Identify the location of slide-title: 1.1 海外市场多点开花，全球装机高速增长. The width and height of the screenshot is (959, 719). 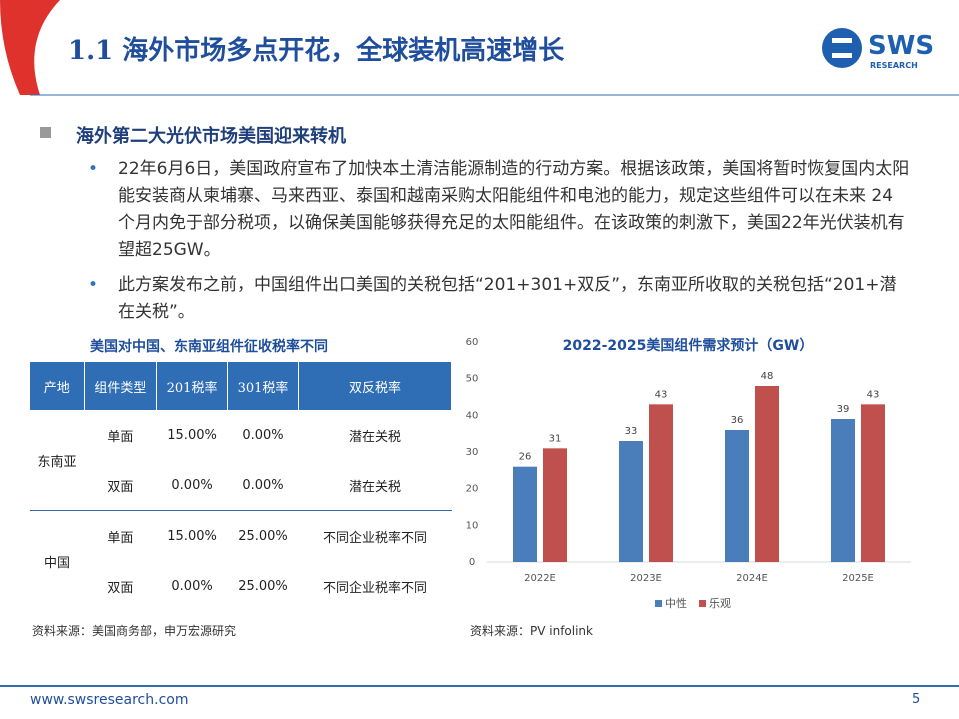
(316, 51).